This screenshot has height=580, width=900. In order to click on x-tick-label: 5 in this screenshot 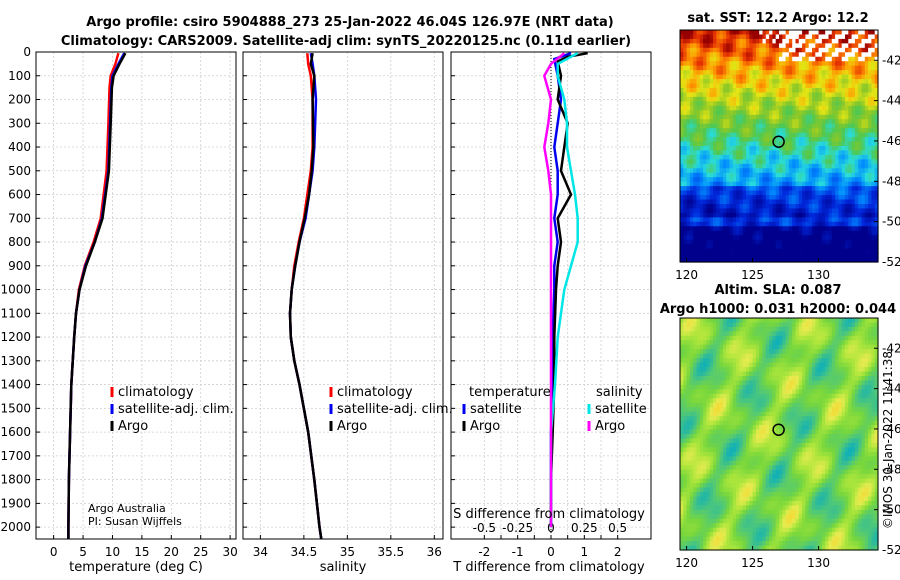, I will do `click(83, 552)`.